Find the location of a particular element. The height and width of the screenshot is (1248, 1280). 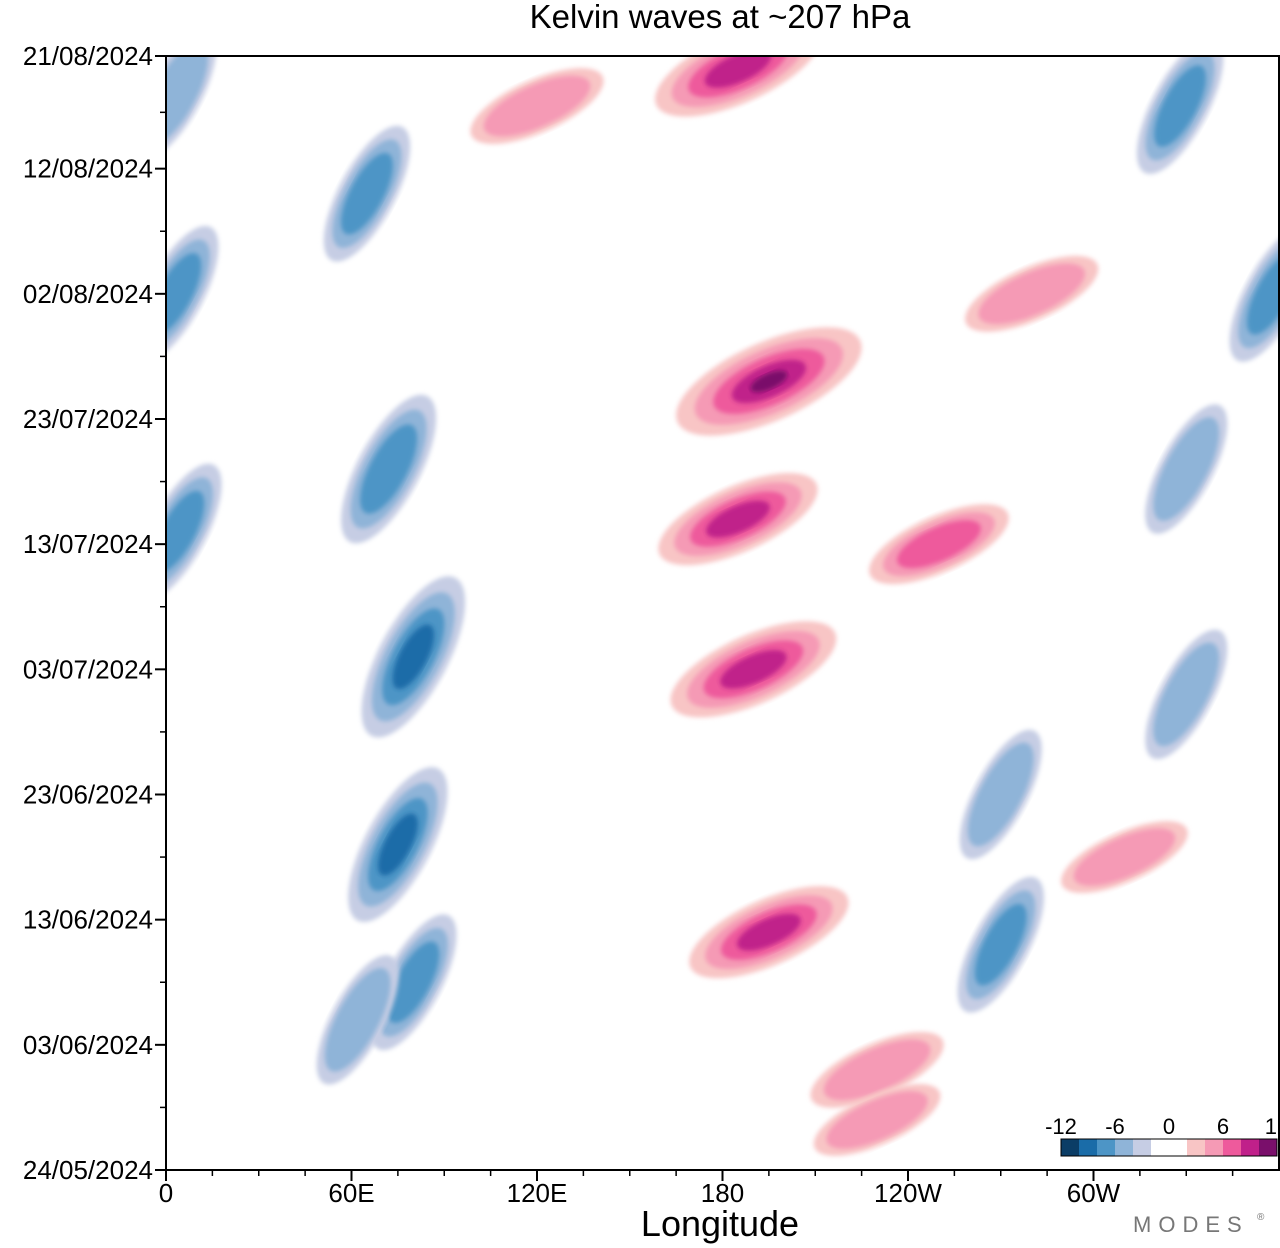

colorbar-tick-label: -12 is located at coordinates (1061, 1126).